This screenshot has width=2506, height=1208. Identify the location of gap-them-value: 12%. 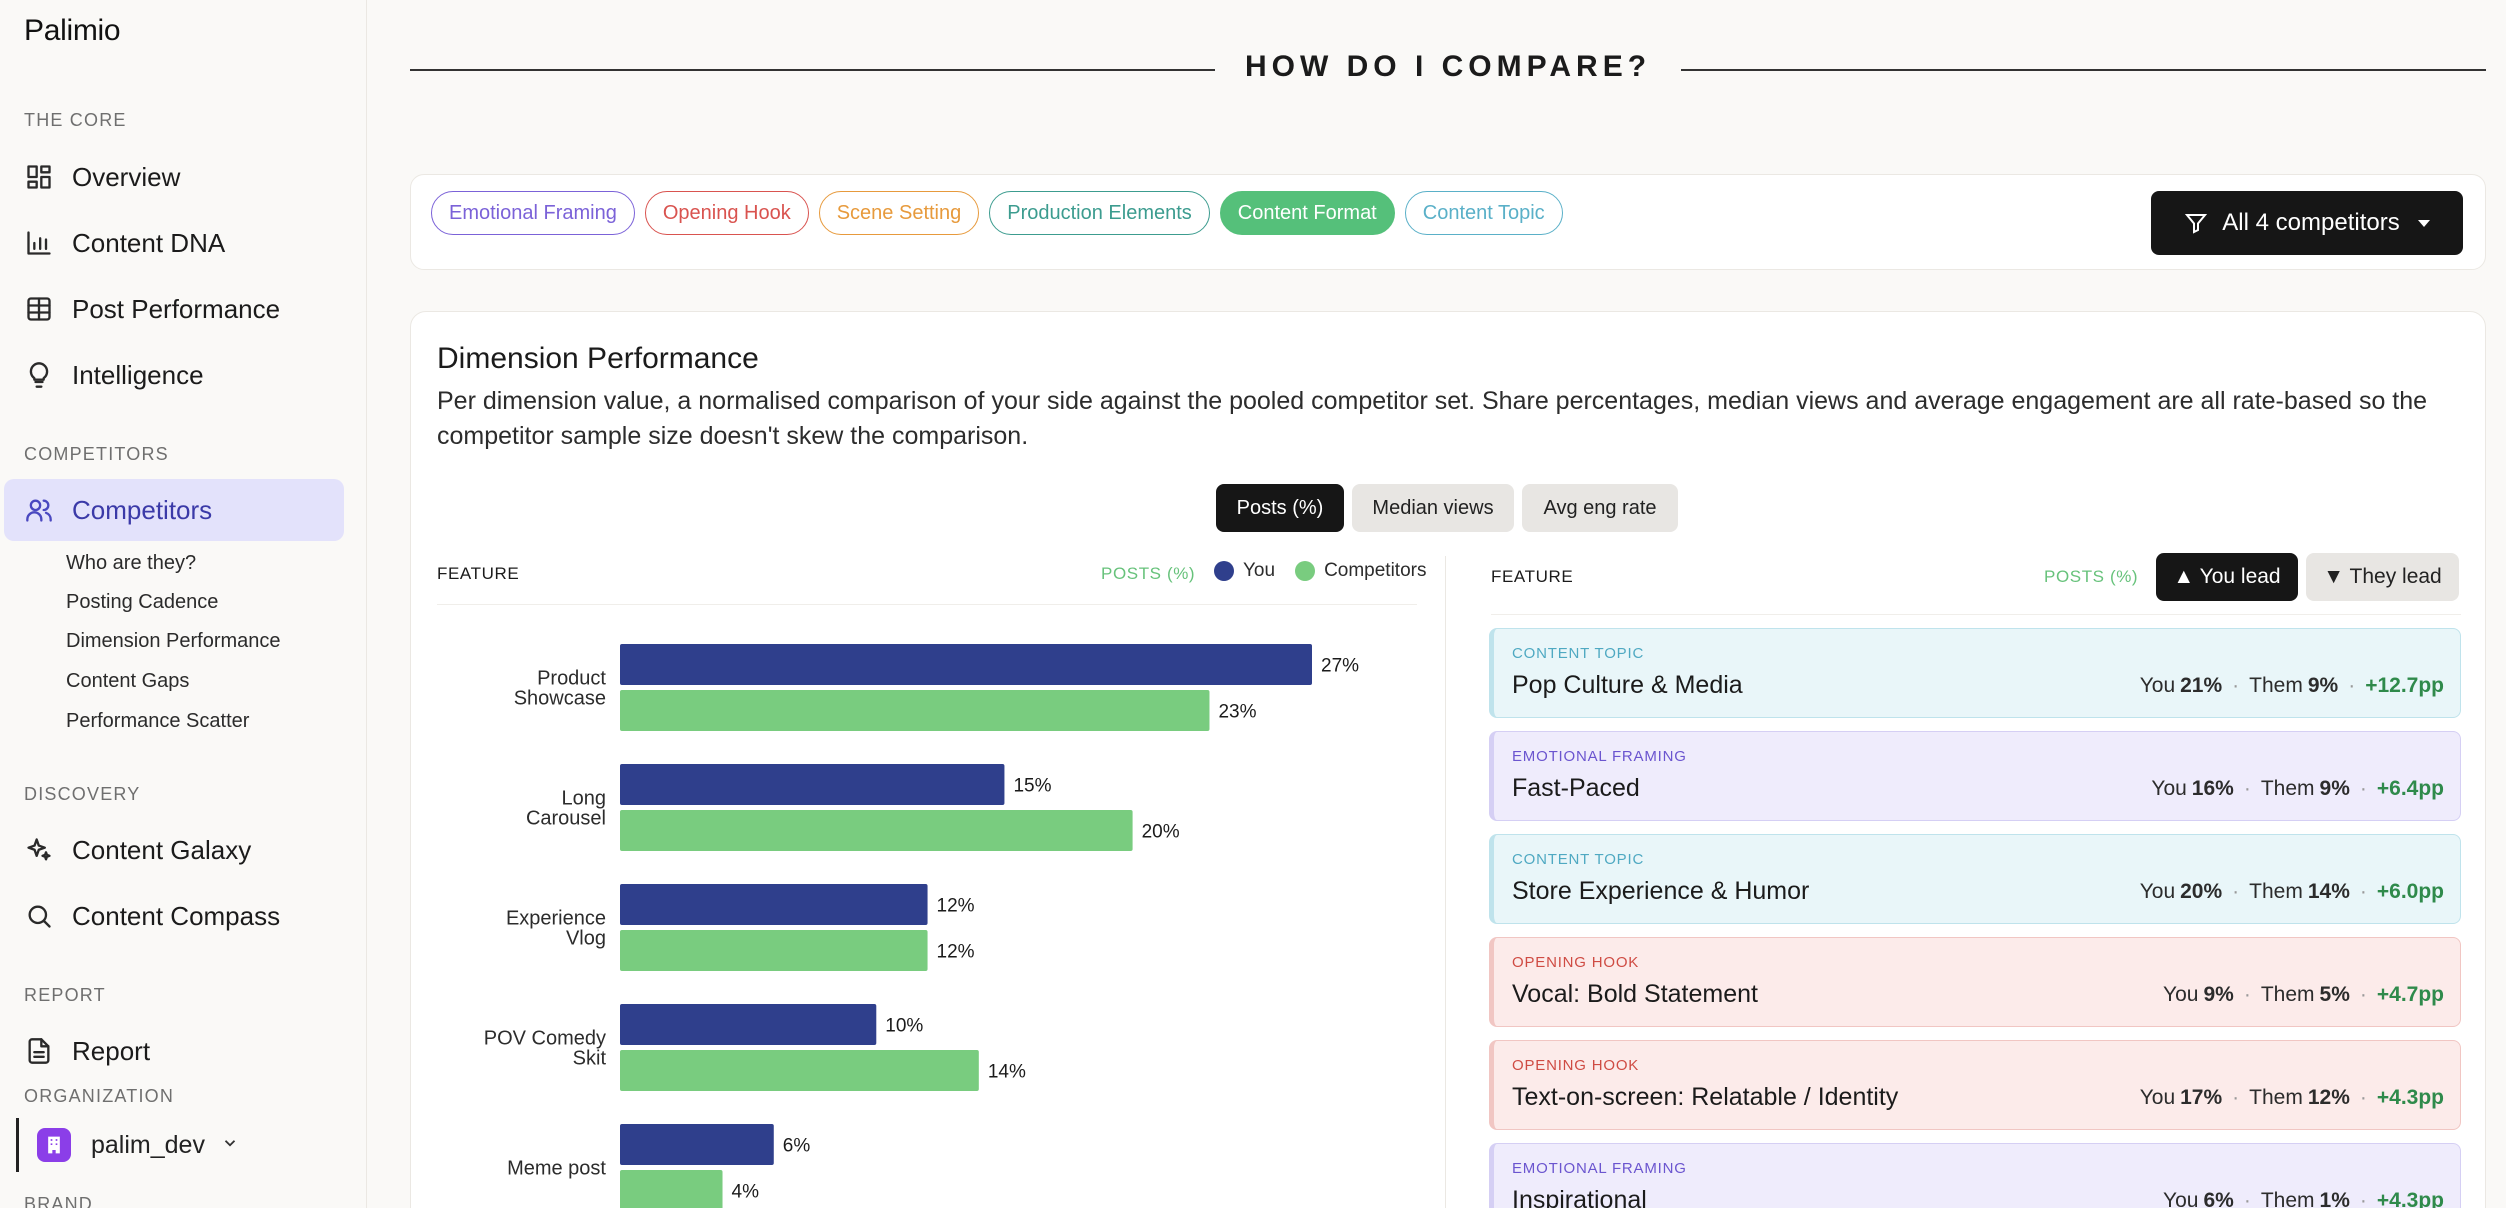
(2328, 1097).